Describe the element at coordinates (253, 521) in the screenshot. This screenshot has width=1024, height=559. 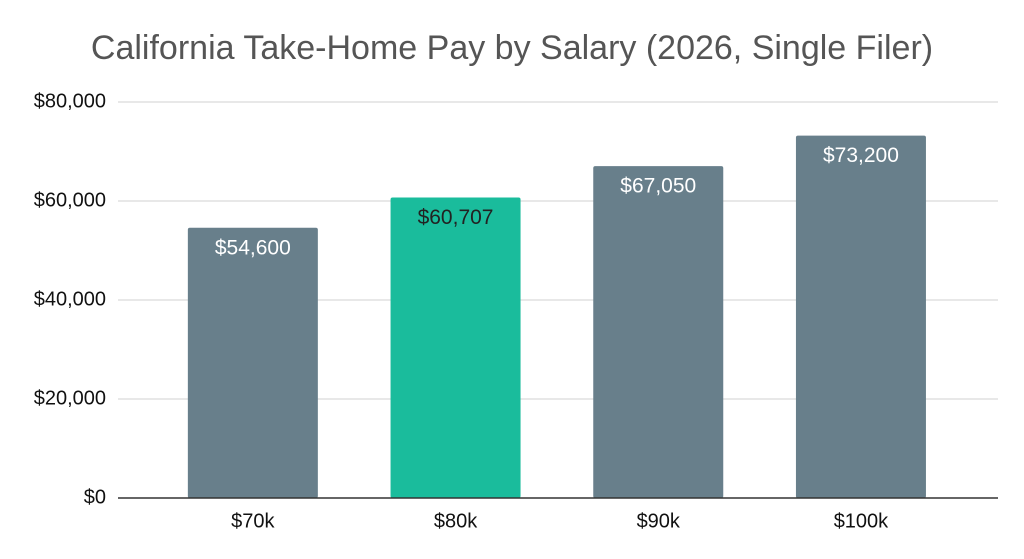
I see `x-tick-label: $70k` at that location.